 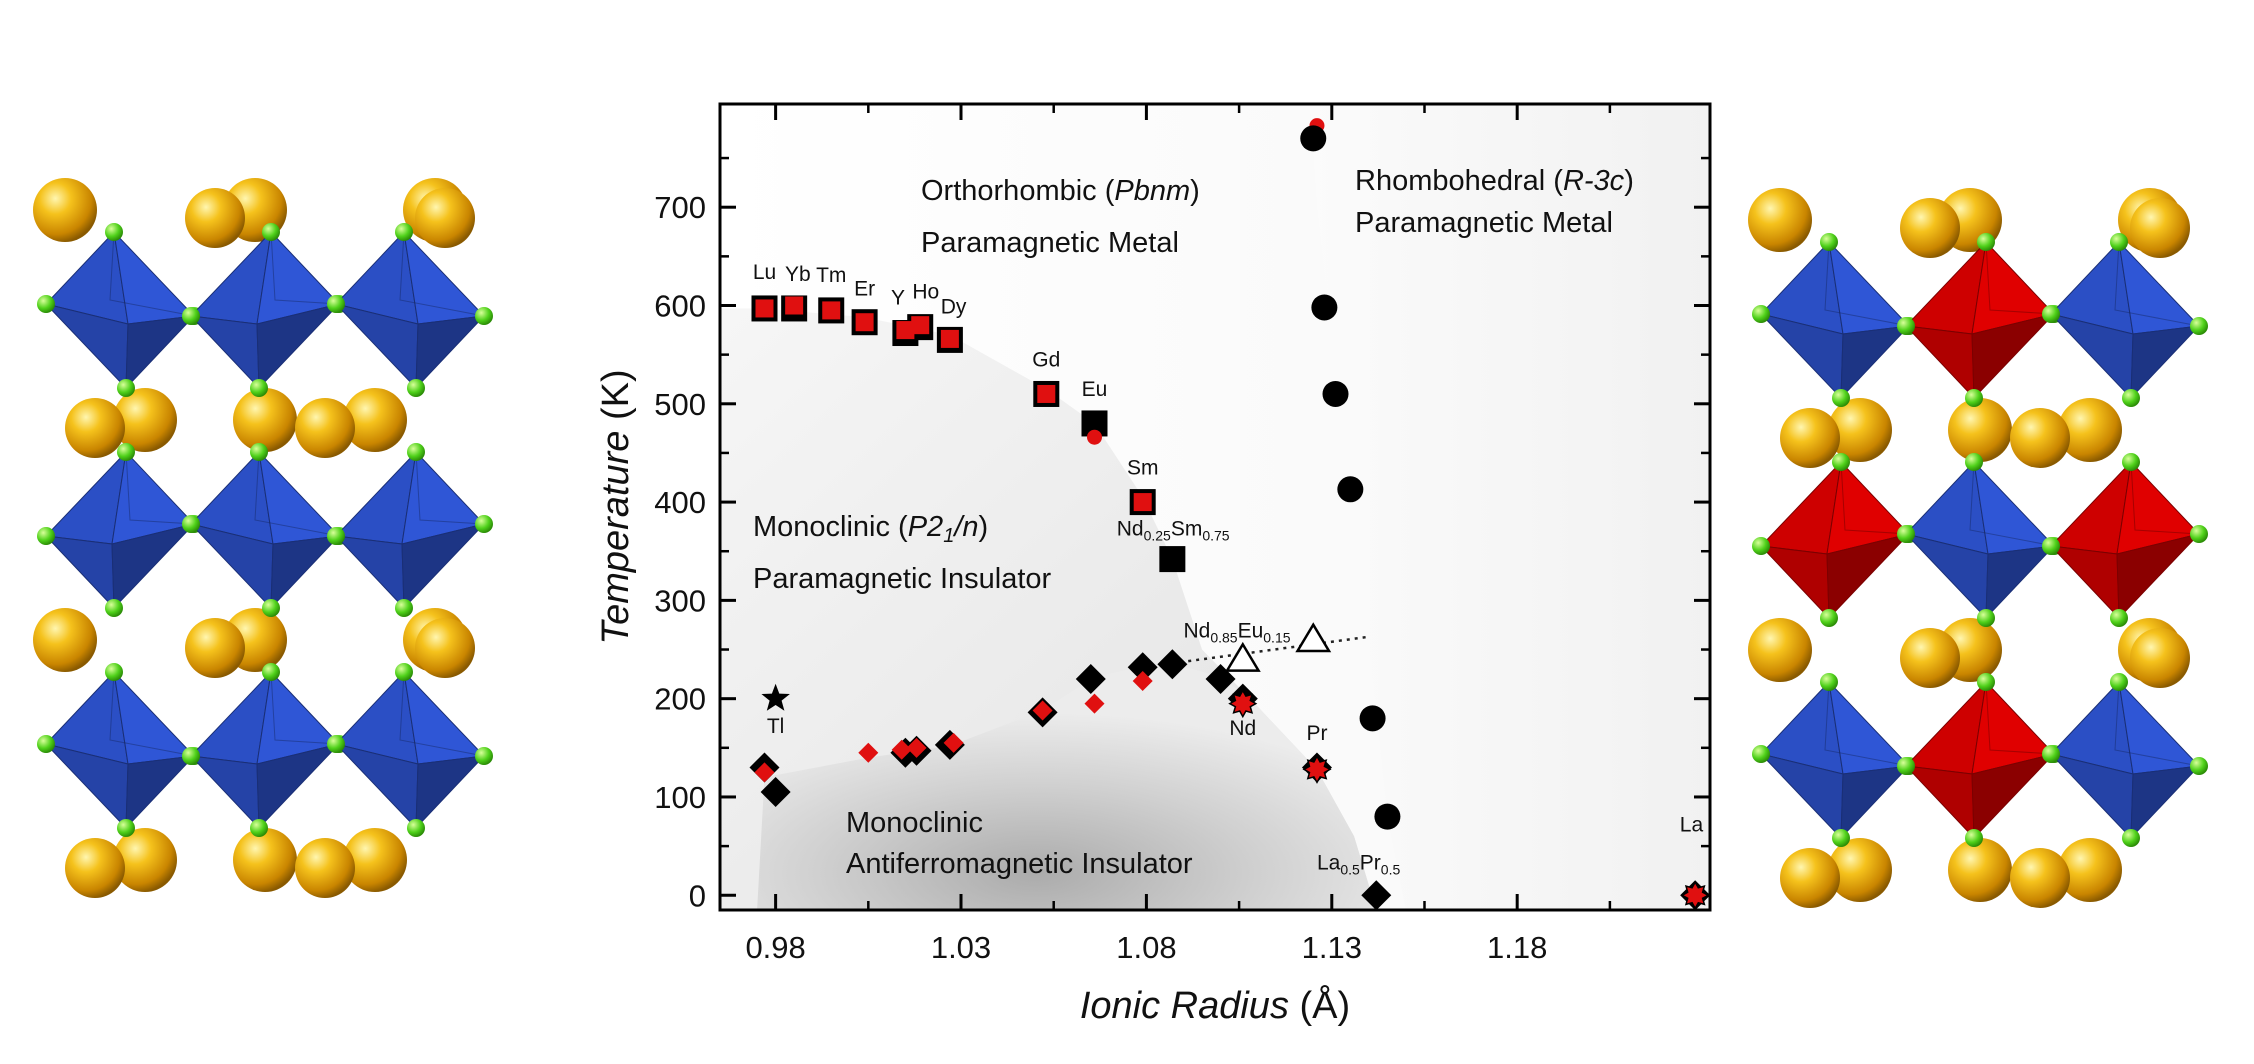 What do you see at coordinates (1484, 223) in the screenshot?
I see `region-label-line2: Paramagnetic Metal` at bounding box center [1484, 223].